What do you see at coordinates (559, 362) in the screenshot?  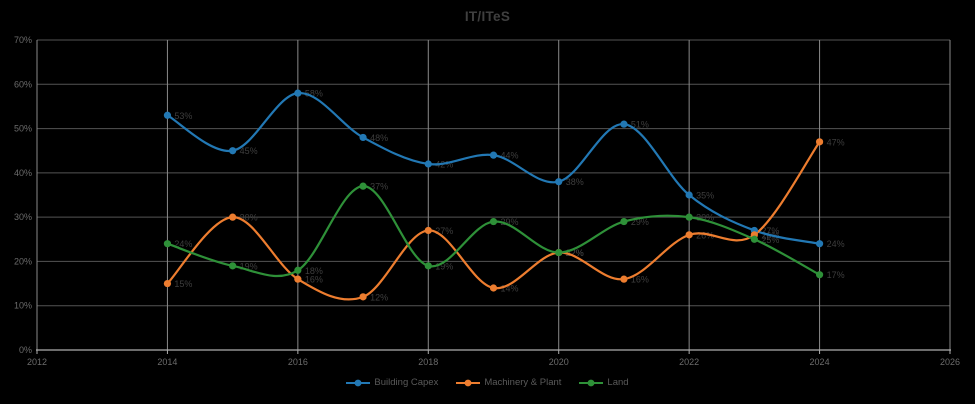 I see `x-axis-tick-label: 2020` at bounding box center [559, 362].